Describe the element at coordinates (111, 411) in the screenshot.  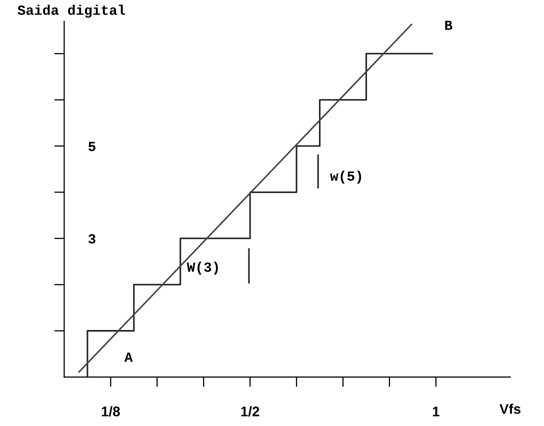
I see `x-tick-label: 1/8` at that location.